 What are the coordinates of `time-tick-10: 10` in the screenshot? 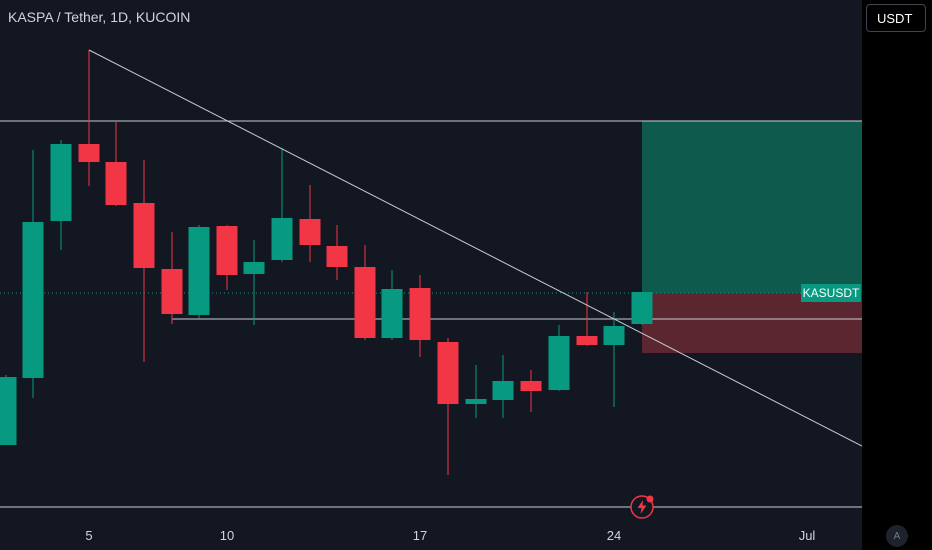 It's located at (227, 535).